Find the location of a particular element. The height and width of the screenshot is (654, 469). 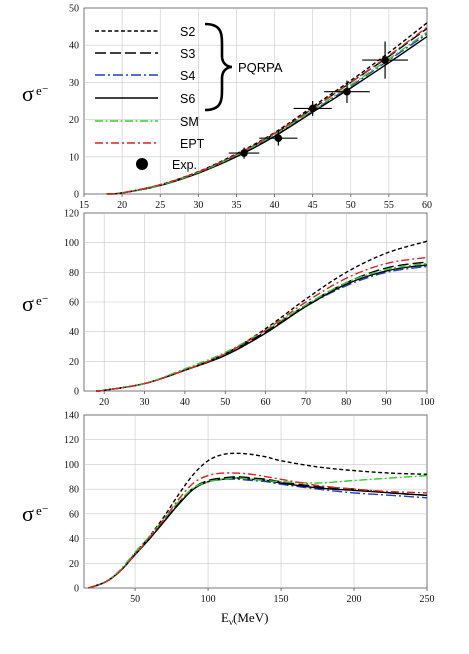

y-axis-label-top: σ is located at coordinates (28, 93).